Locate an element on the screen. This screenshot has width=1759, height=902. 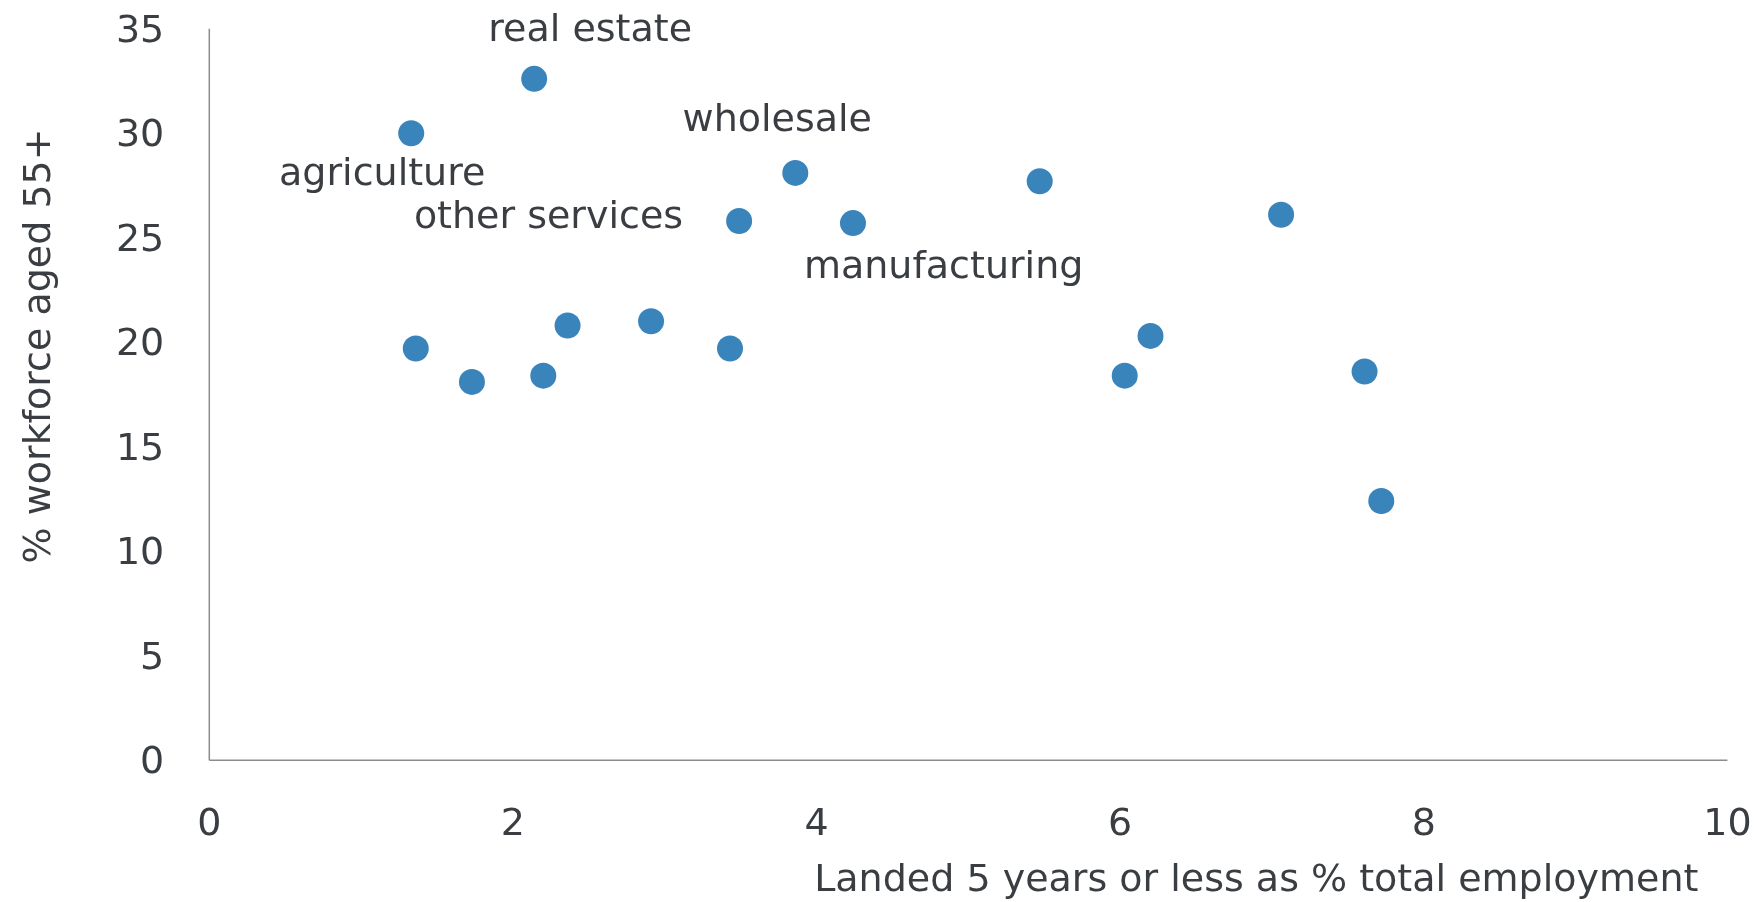
y-tick-label: 25 is located at coordinates (140, 237).